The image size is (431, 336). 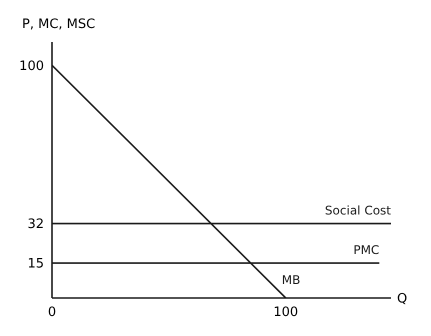 I want to click on y-tick-label: 15, so click(x=35, y=264).